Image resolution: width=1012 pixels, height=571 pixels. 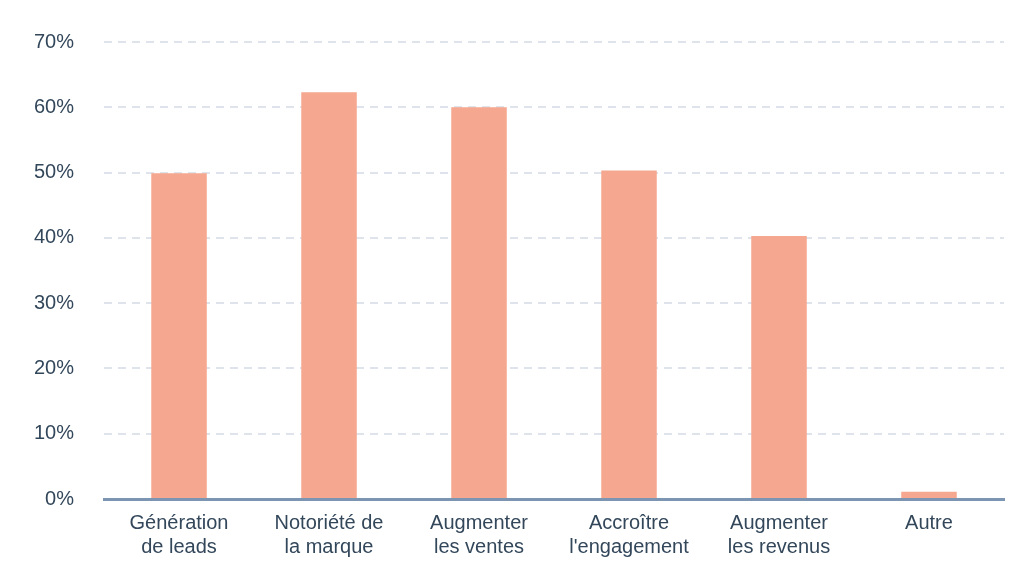 What do you see at coordinates (629, 533) in the screenshot?
I see `x-tick-label: Accroître l'engagement` at bounding box center [629, 533].